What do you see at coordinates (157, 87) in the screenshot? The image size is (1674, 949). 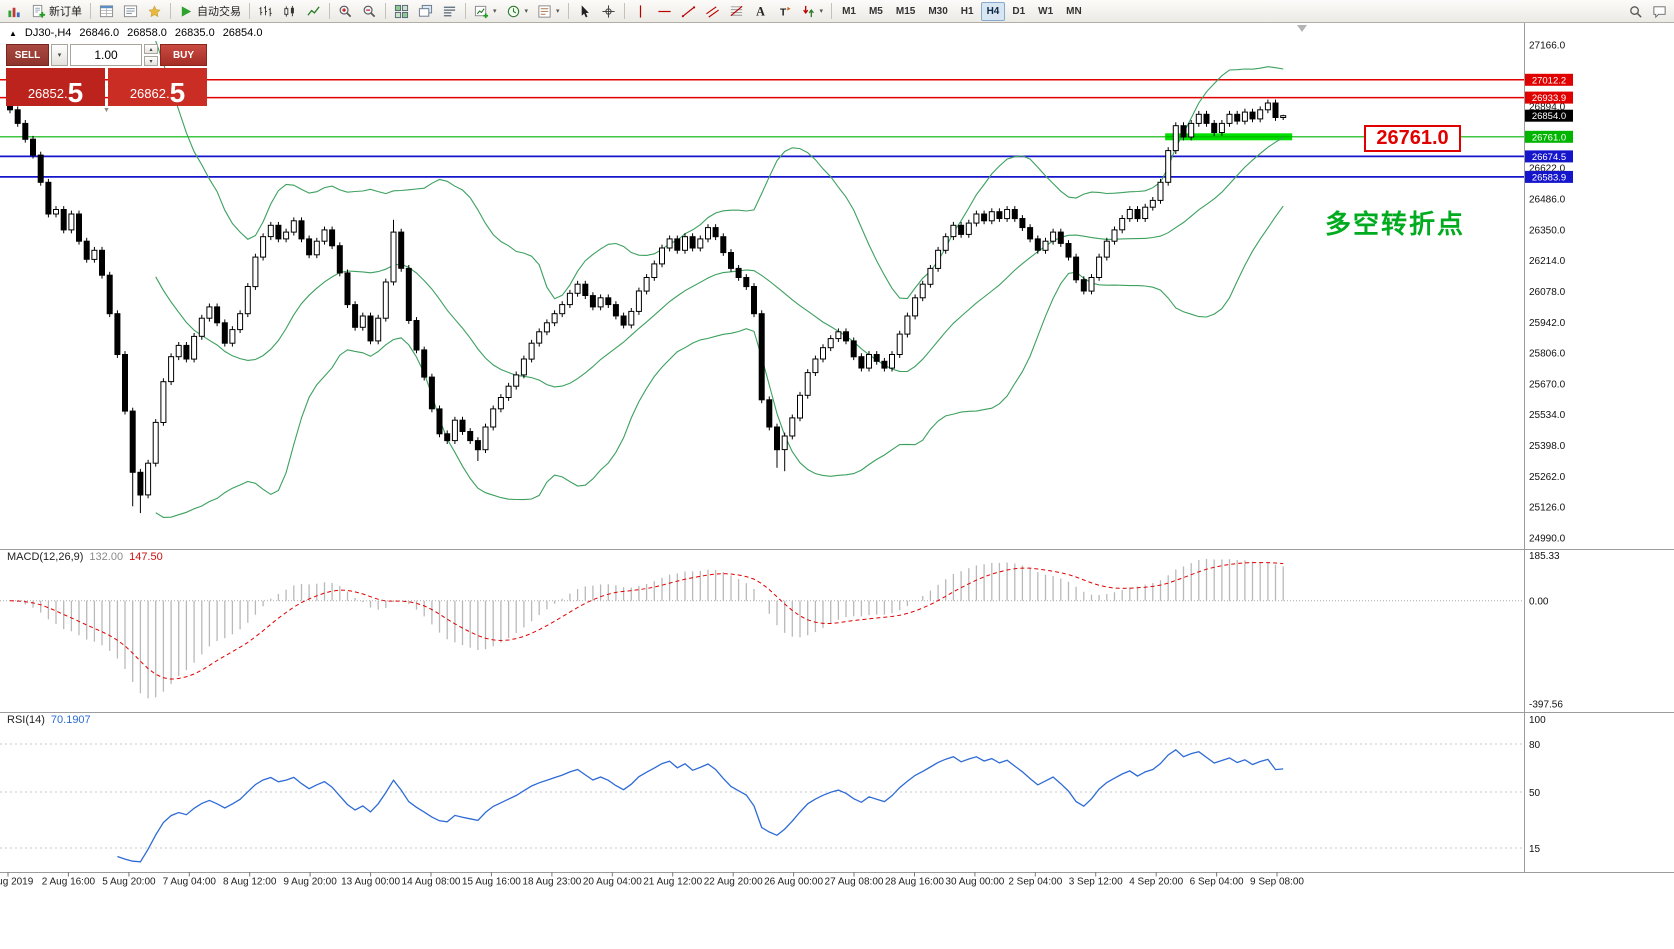 I see `buy-price-box: 26862. 5` at bounding box center [157, 87].